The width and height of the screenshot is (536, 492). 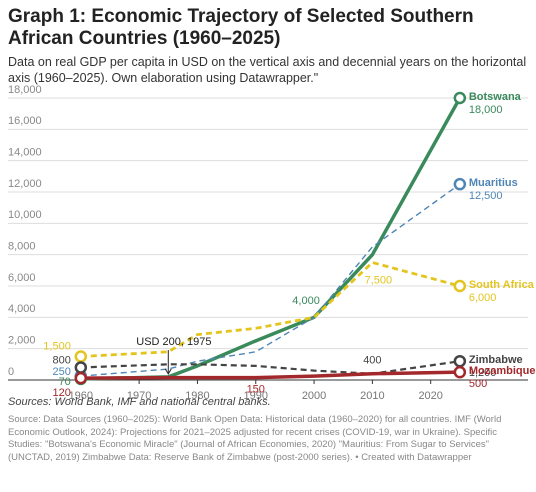 I want to click on series-label: Zimbabwe, so click(x=496, y=360).